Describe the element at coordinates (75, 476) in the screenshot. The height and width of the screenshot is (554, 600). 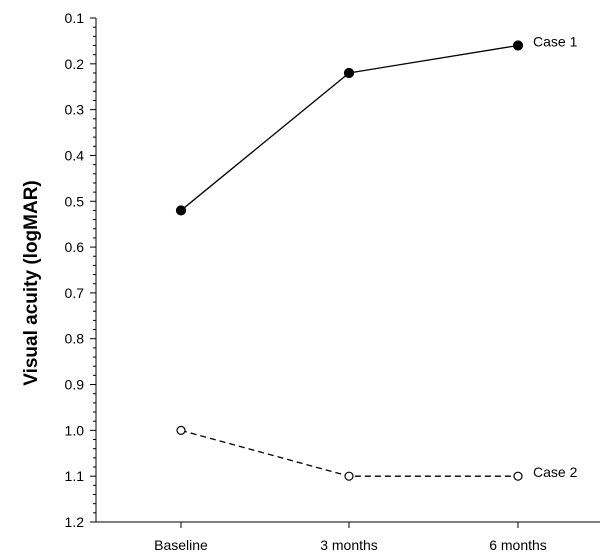
I see `y-tick-label: 1.1` at that location.